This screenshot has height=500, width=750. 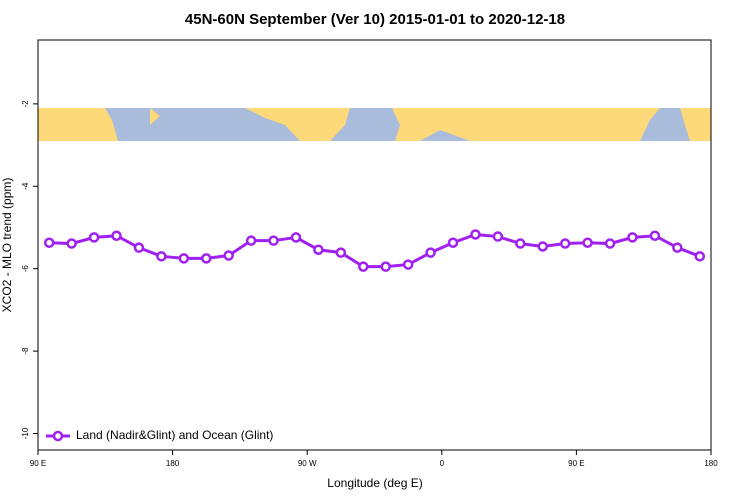 What do you see at coordinates (442, 463) in the screenshot?
I see `x-tick-label: 0` at bounding box center [442, 463].